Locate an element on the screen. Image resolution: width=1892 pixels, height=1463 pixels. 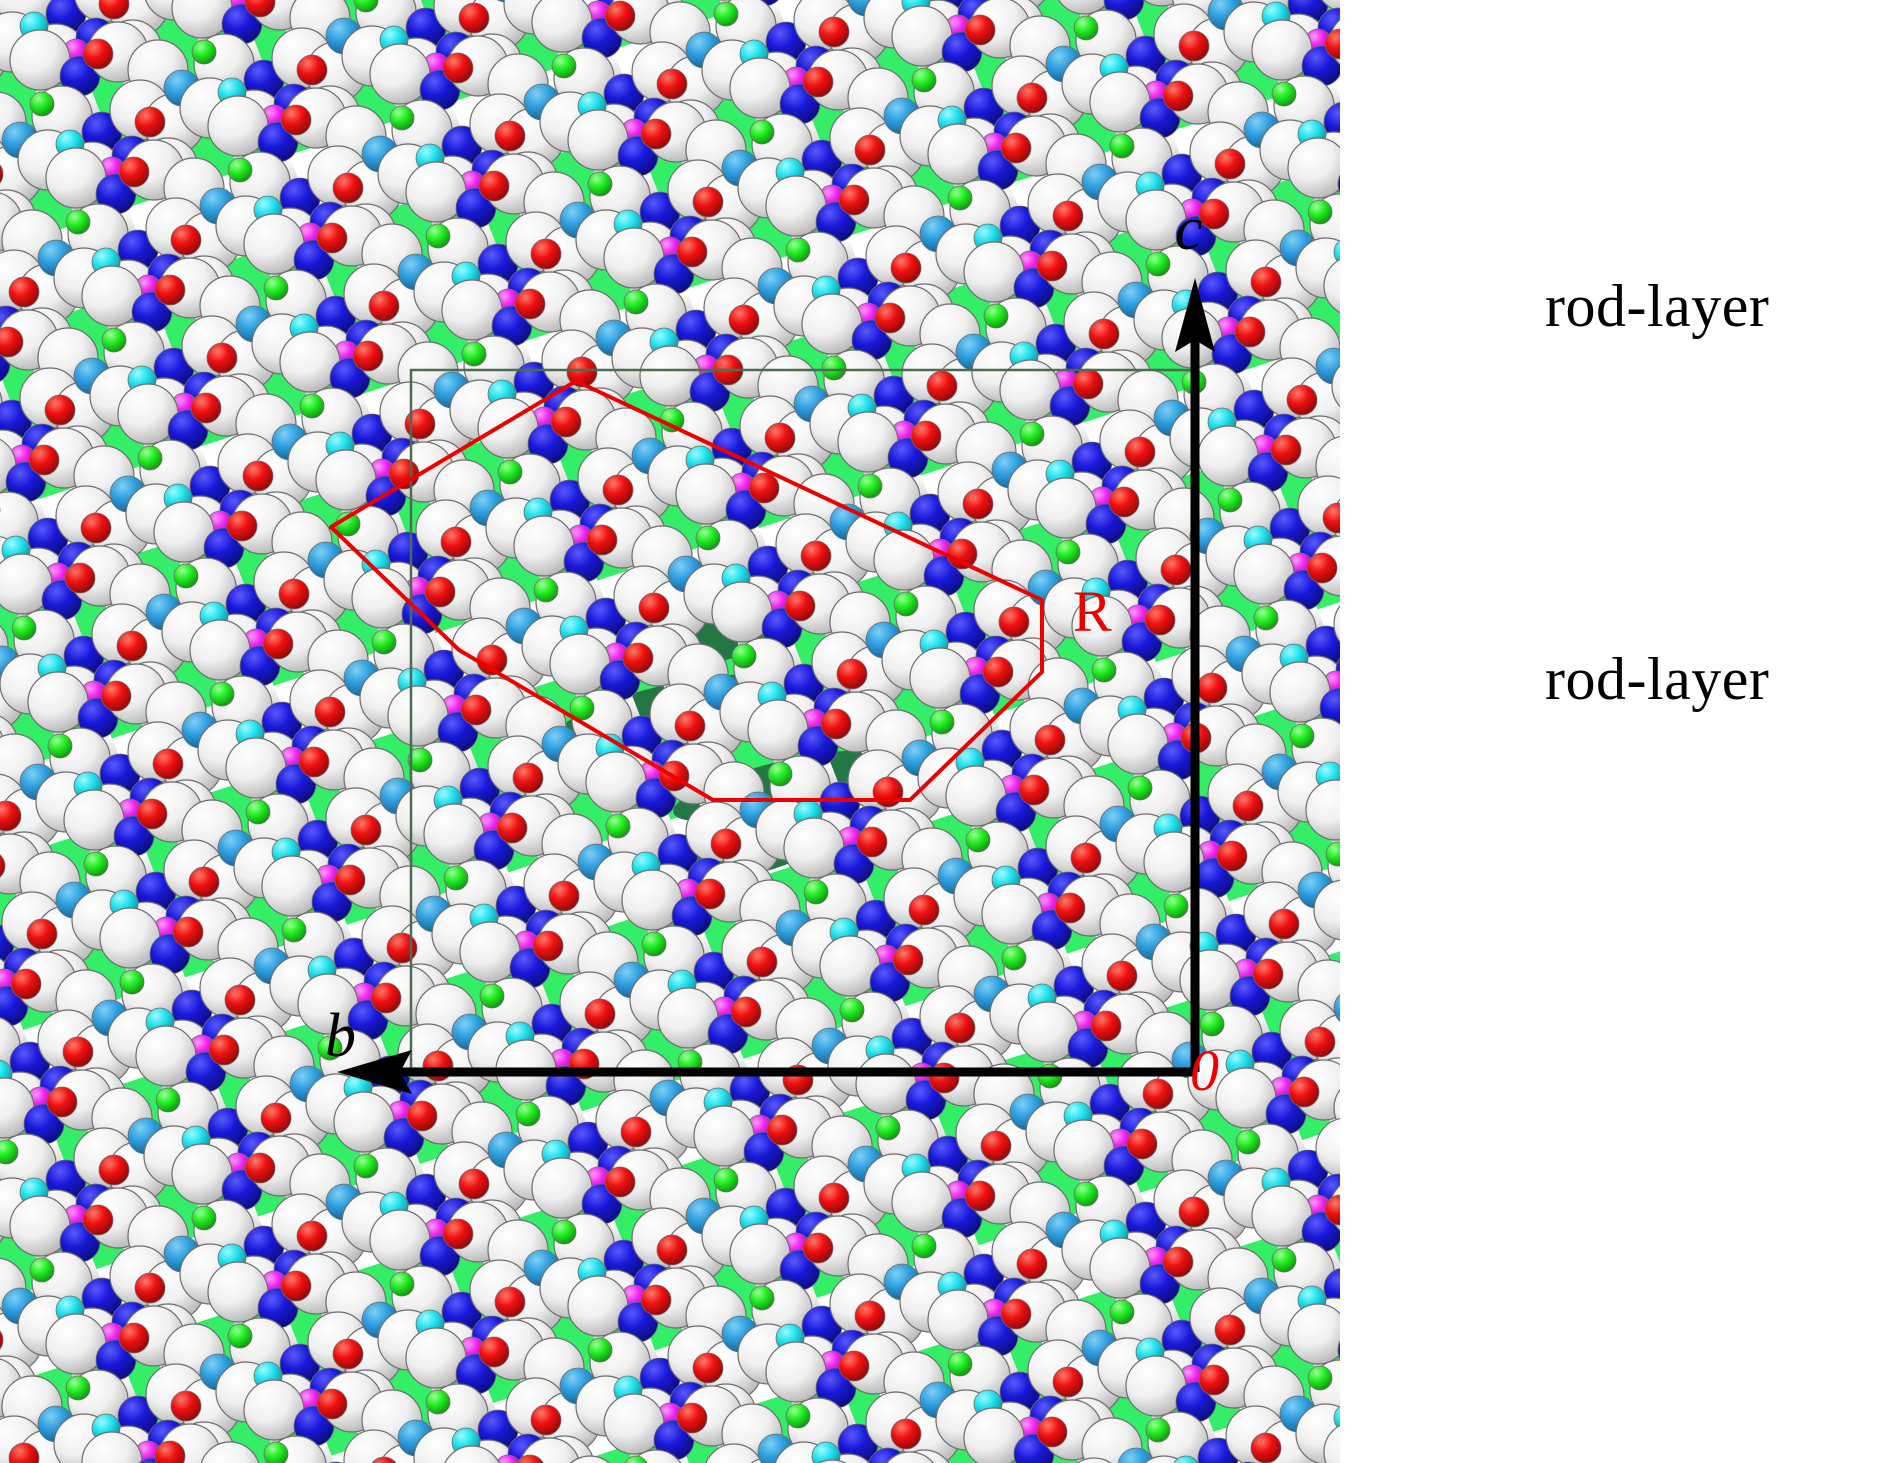
unit-cell-label-R: R is located at coordinates (1092, 611).